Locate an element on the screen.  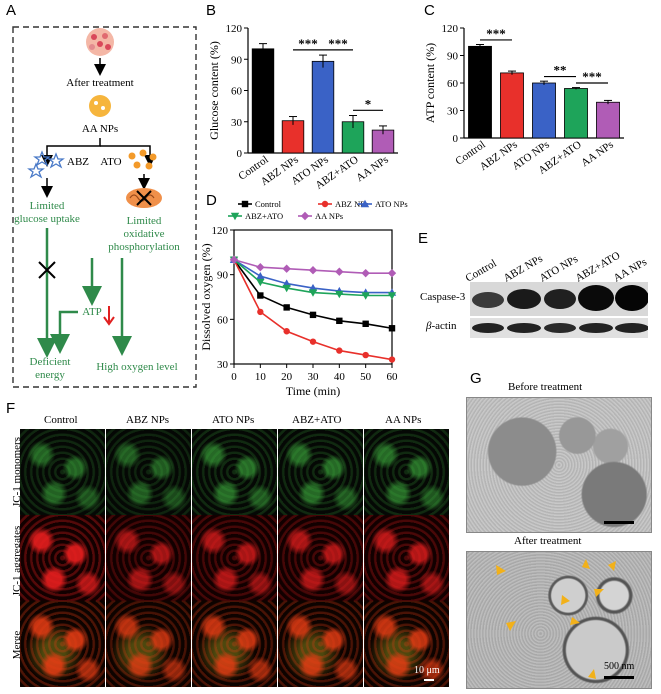
micrograph-r1-c0 is located at coordinates (62, 558).